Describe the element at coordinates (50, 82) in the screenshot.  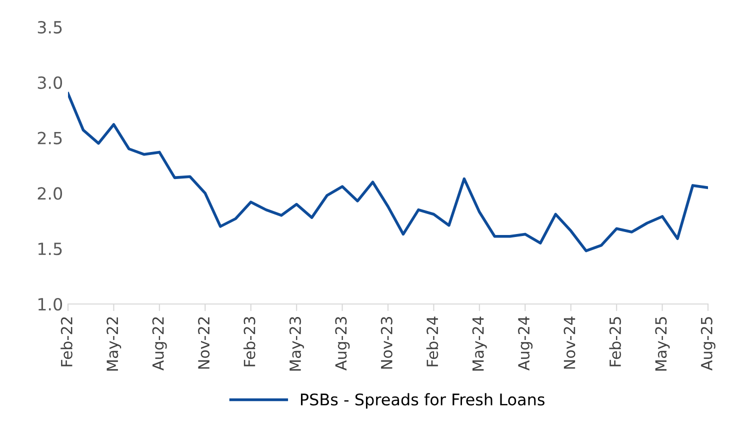
I see `y-tick-label: 3.0` at that location.